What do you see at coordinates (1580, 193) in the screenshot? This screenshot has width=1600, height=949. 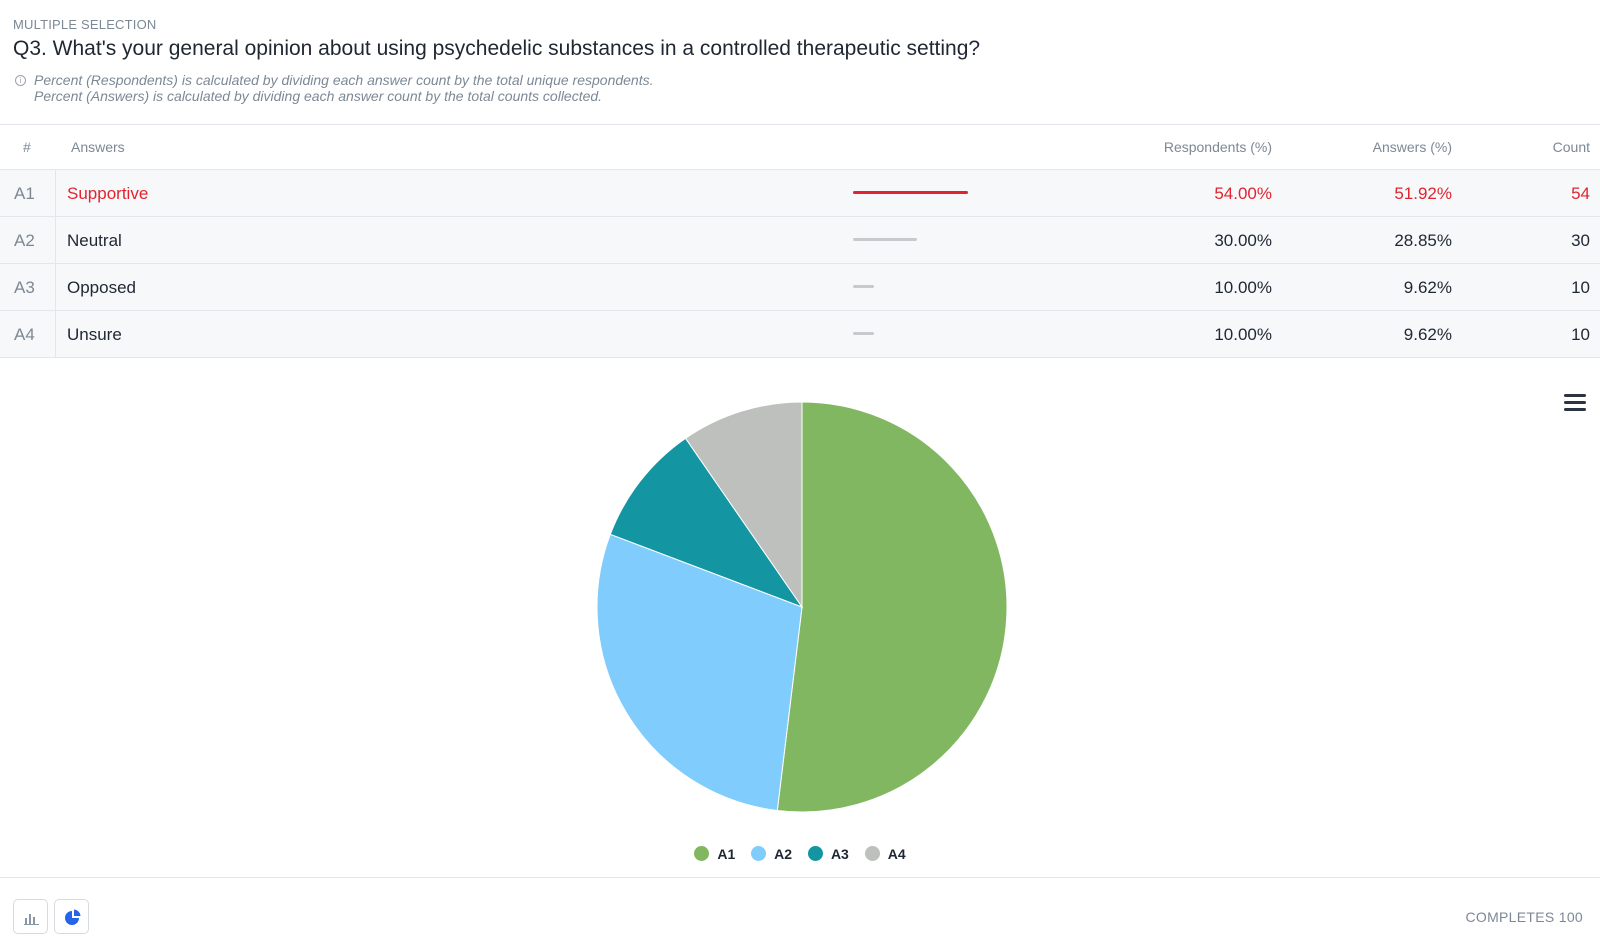 I see `row-count: 54` at bounding box center [1580, 193].